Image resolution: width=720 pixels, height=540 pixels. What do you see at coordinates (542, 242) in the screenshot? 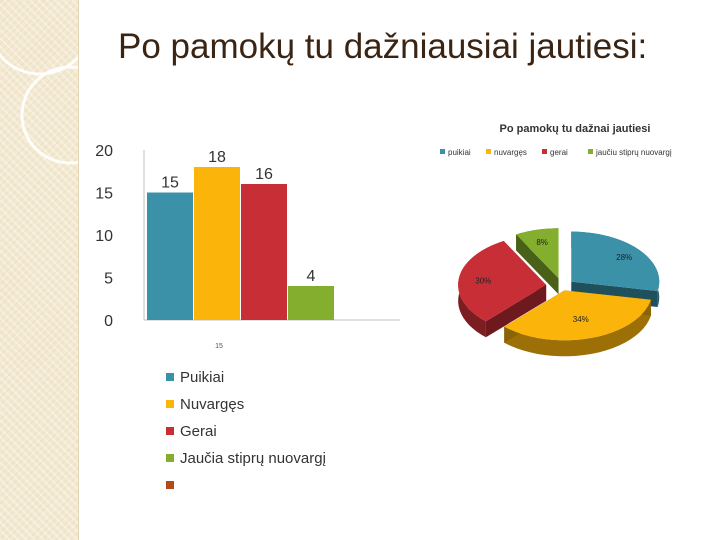
I see `pie-data-label: 8%` at bounding box center [542, 242].